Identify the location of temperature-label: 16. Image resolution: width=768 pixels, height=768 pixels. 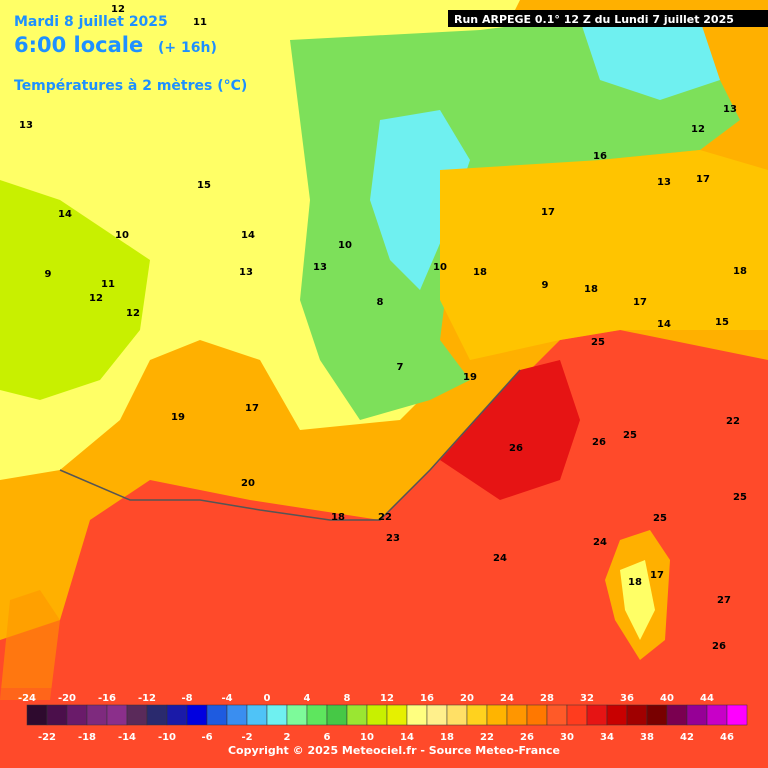
(600, 156).